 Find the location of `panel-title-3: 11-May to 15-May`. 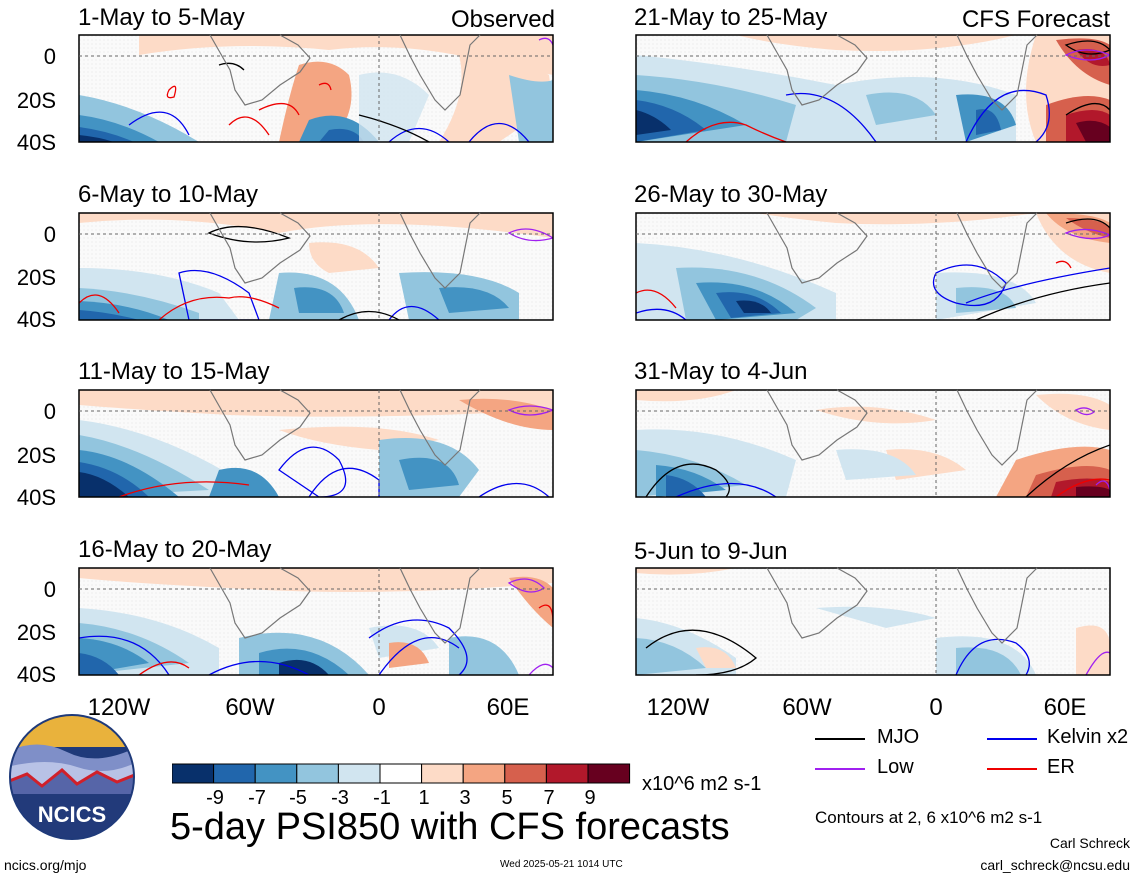

panel-title-3: 11-May to 15-May is located at coordinates (174, 371).